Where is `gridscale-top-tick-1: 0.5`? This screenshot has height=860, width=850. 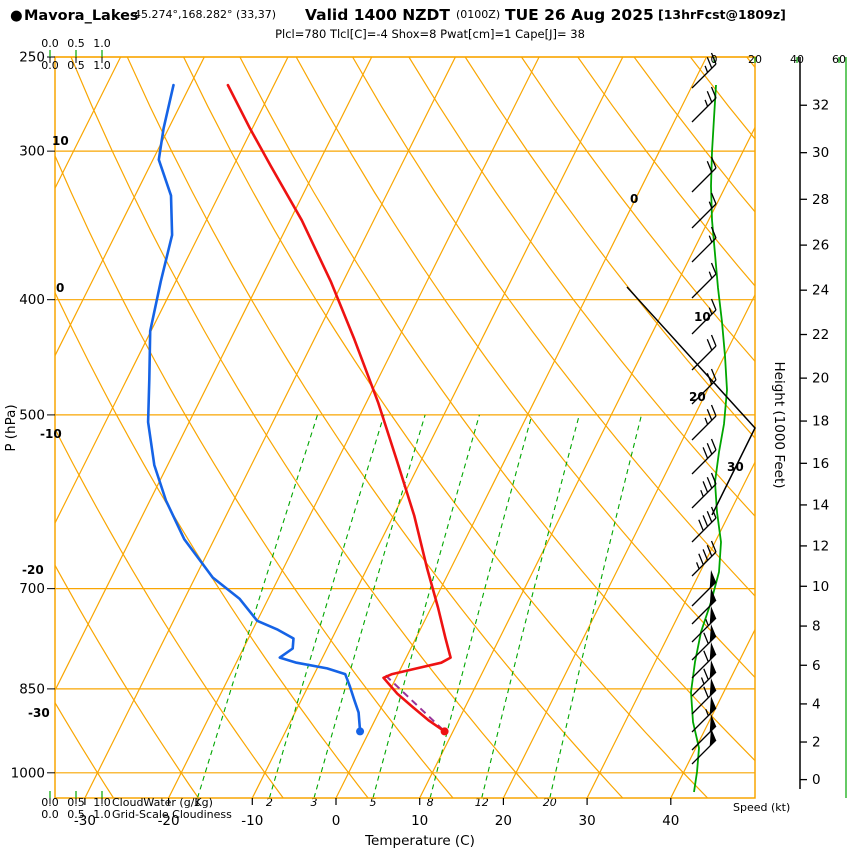 gridscale-top-tick-1: 0.5 is located at coordinates (76, 65).